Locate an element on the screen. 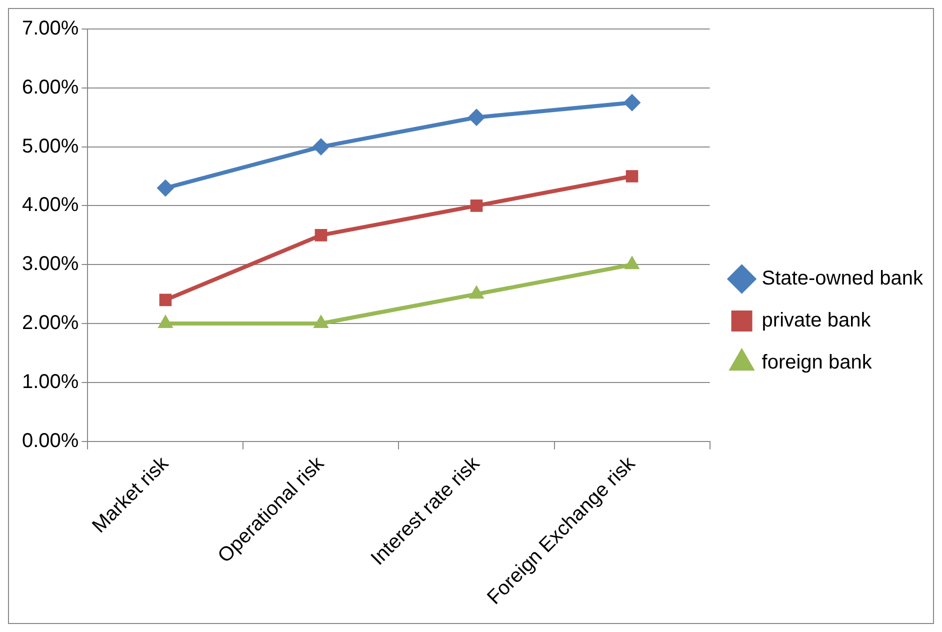  y-tick-label: 2.00% is located at coordinates (50, 323).